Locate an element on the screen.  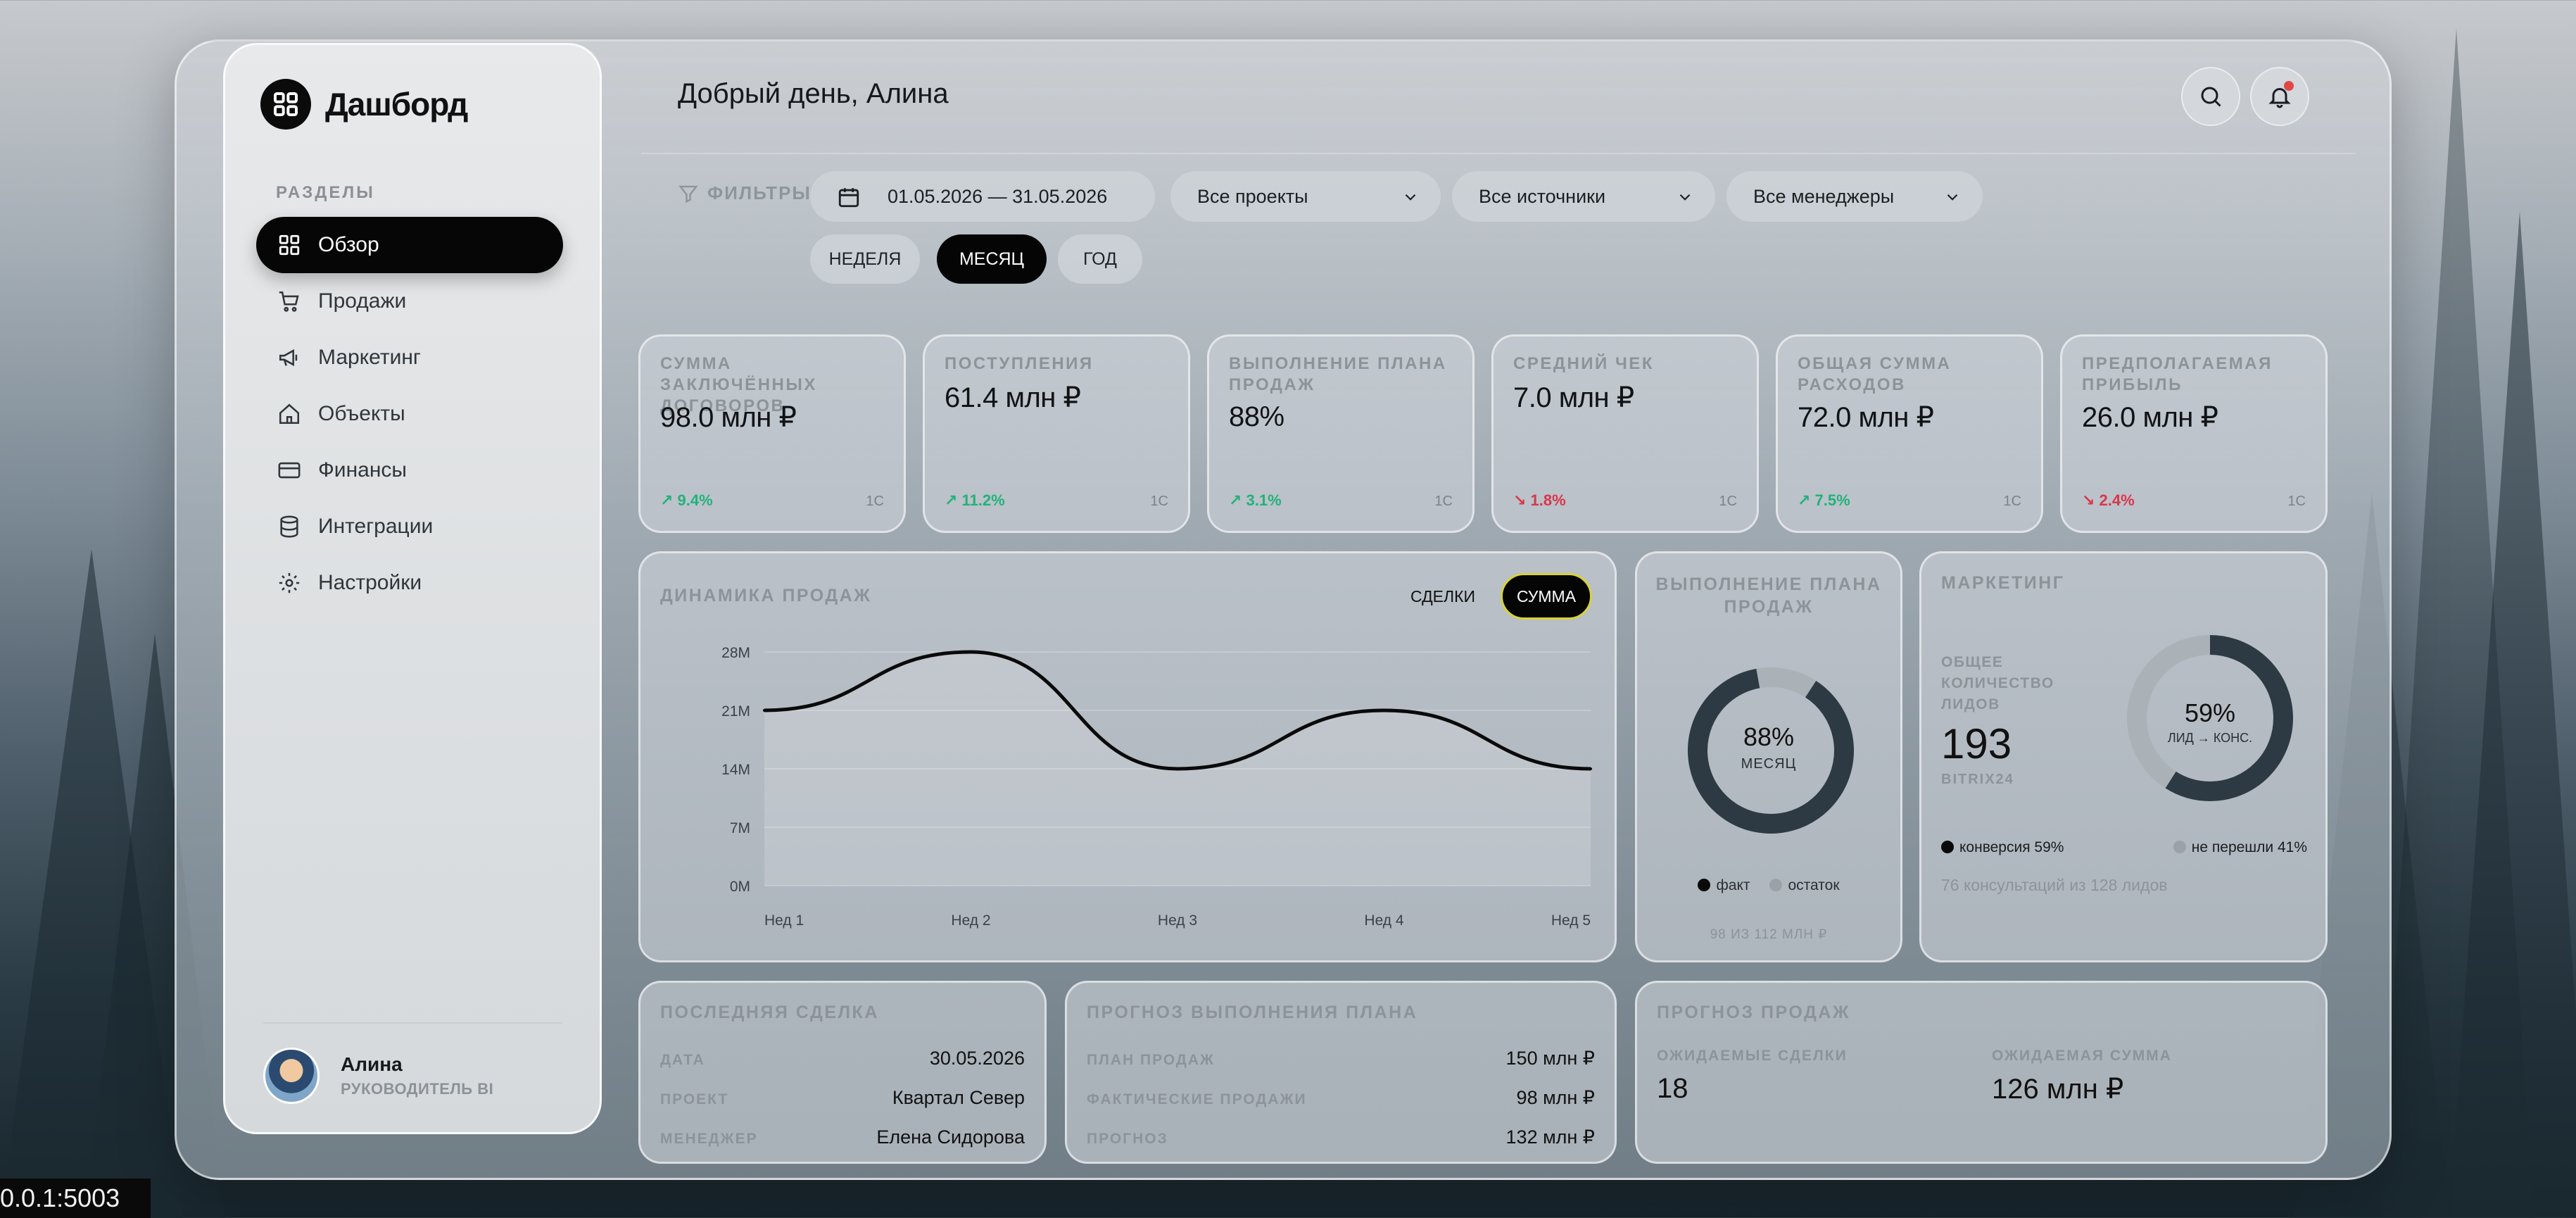
kpi-delta: ↘ 1.8% is located at coordinates (1539, 500).